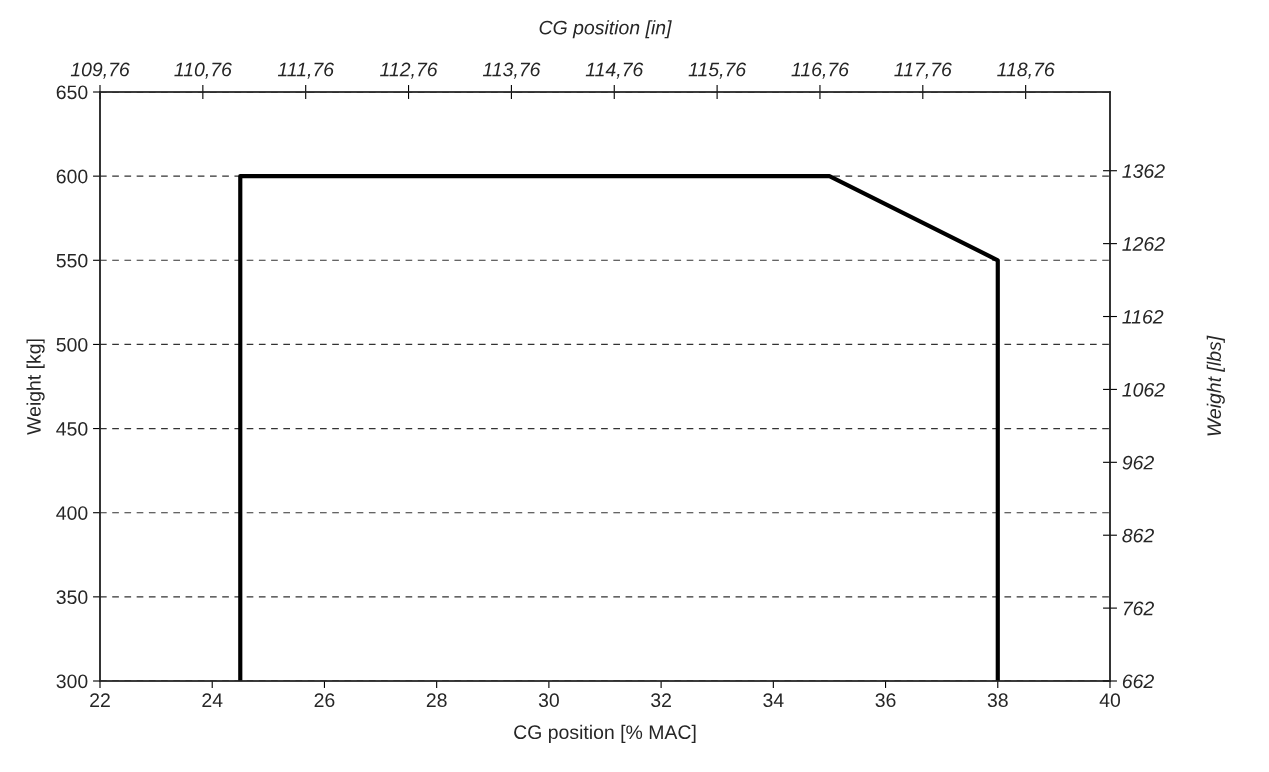  Describe the element at coordinates (72, 92) in the screenshot. I see `y-tick-label: 650` at that location.